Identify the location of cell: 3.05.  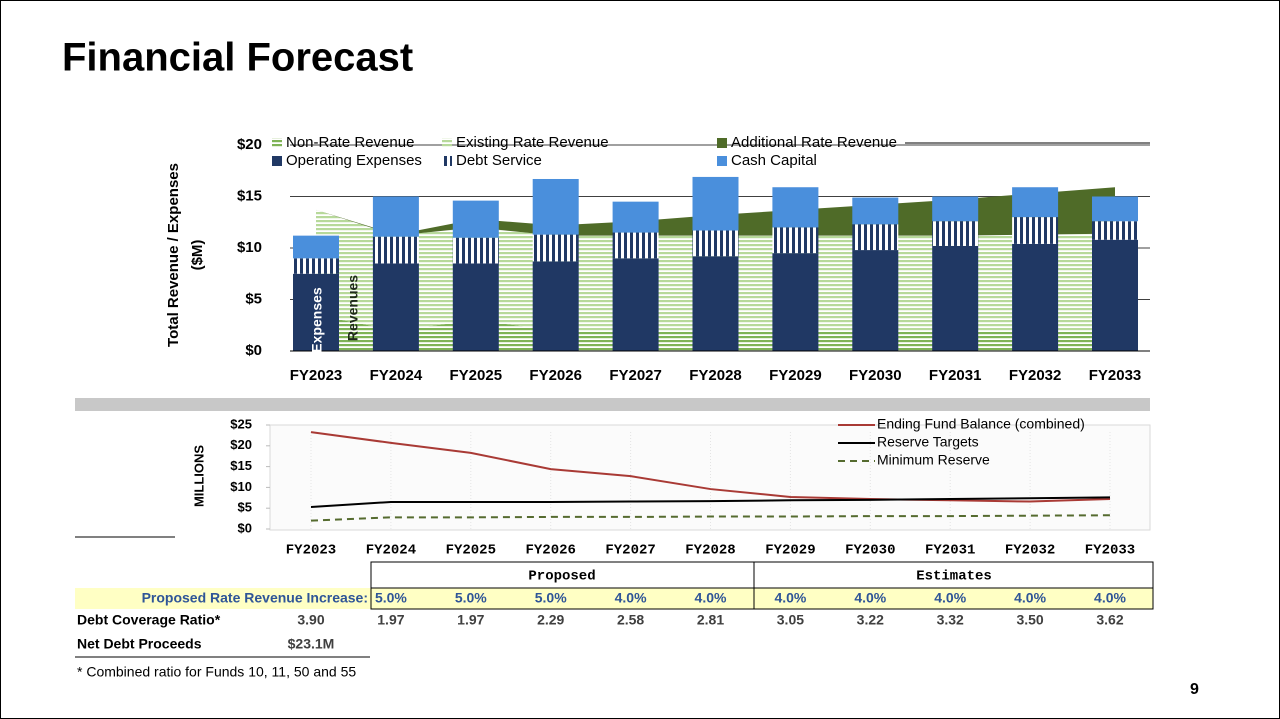
(790, 620).